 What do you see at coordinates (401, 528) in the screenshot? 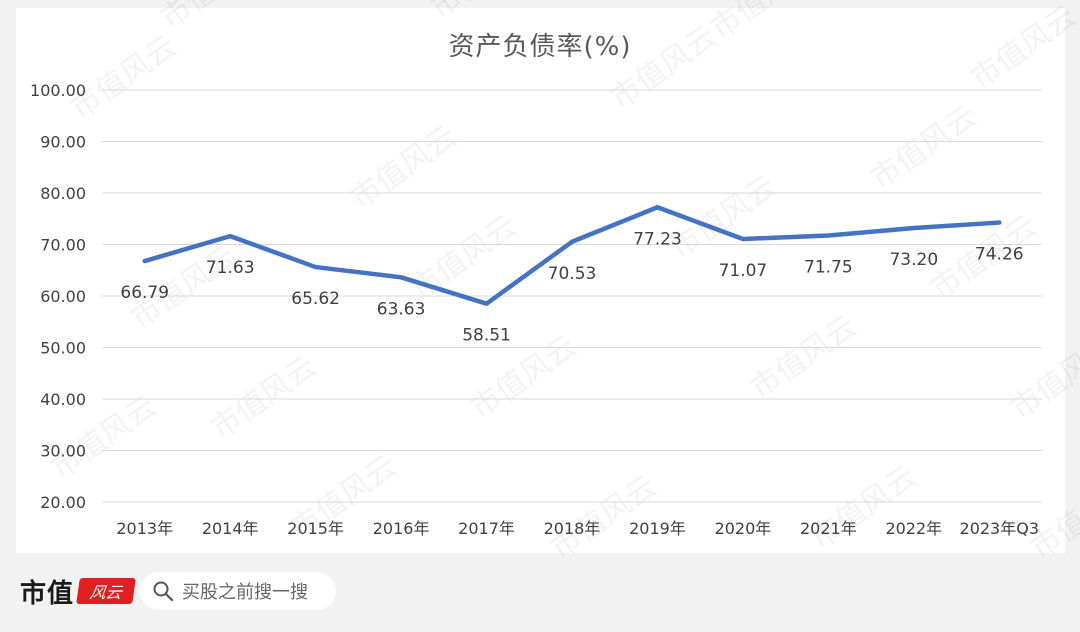
I see `x-tick-label: 2016年` at bounding box center [401, 528].